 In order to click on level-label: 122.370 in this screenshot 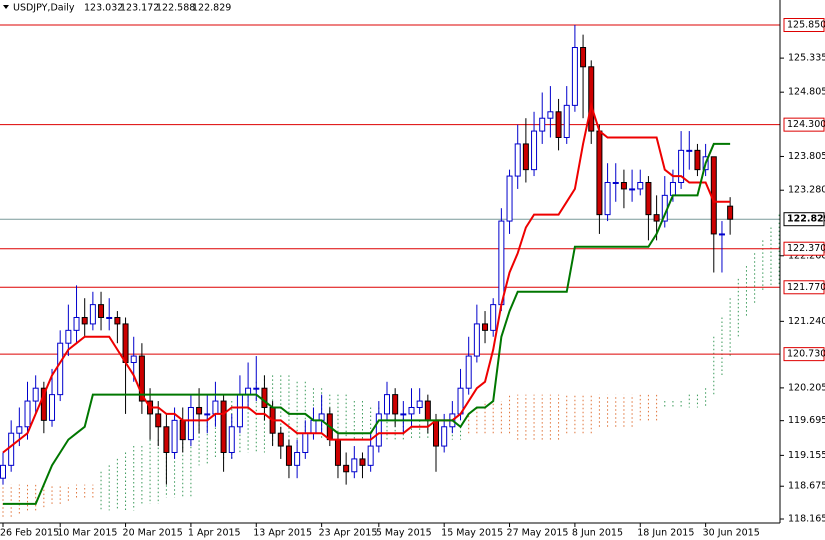, I will do `click(806, 248)`.